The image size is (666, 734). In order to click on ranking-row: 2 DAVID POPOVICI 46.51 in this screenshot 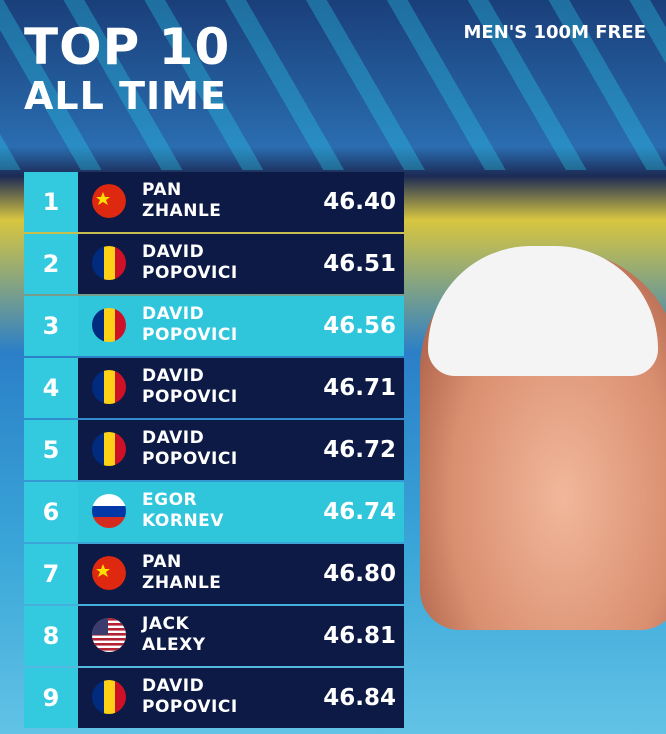, I will do `click(214, 264)`.